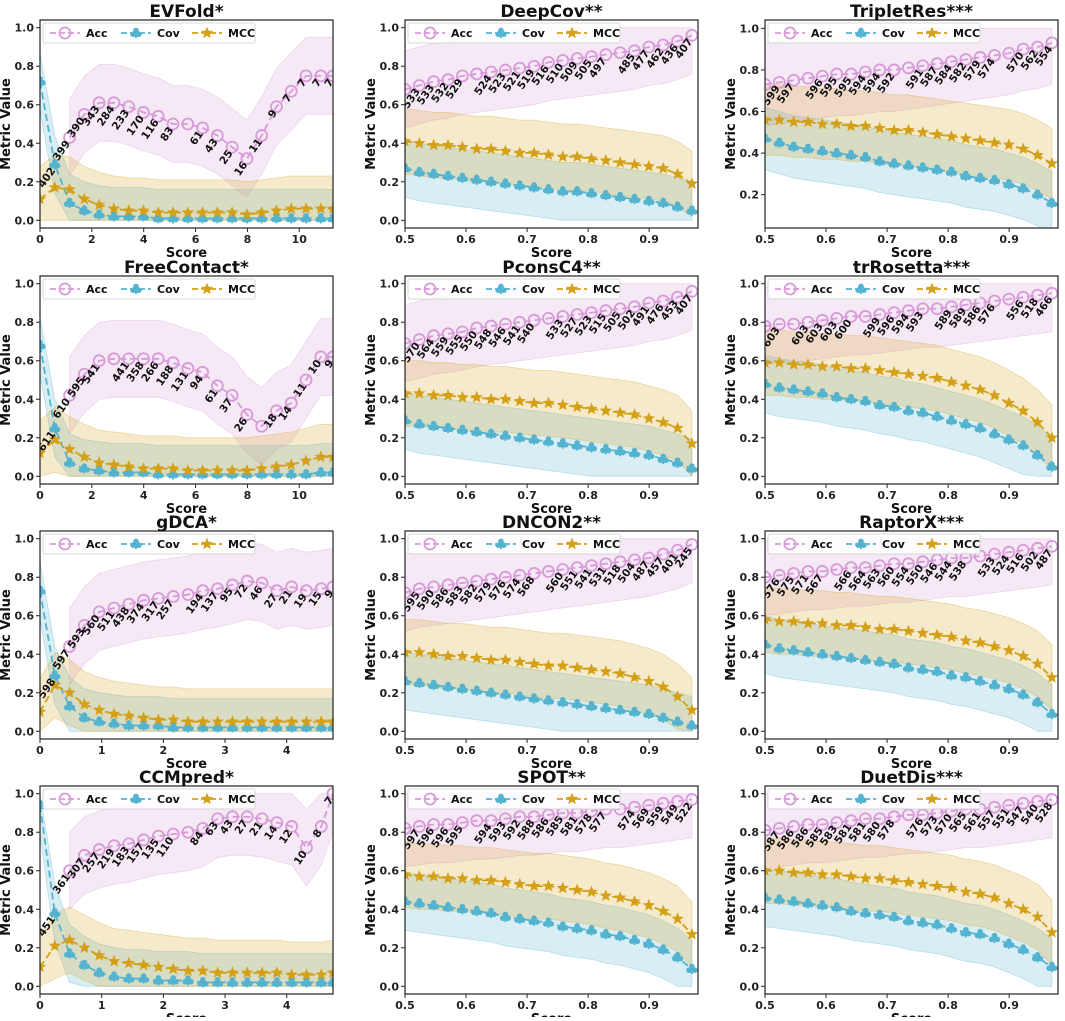  What do you see at coordinates (911, 268) in the screenshot?
I see `chart-title: trRosetta***` at bounding box center [911, 268].